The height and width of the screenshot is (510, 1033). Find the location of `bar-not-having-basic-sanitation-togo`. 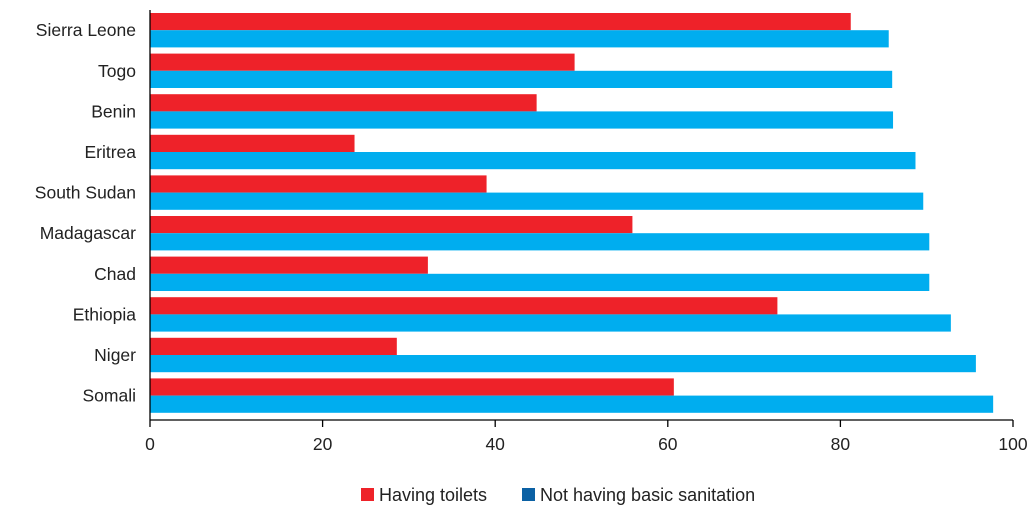

bar-not-having-basic-sanitation-togo is located at coordinates (521, 79).